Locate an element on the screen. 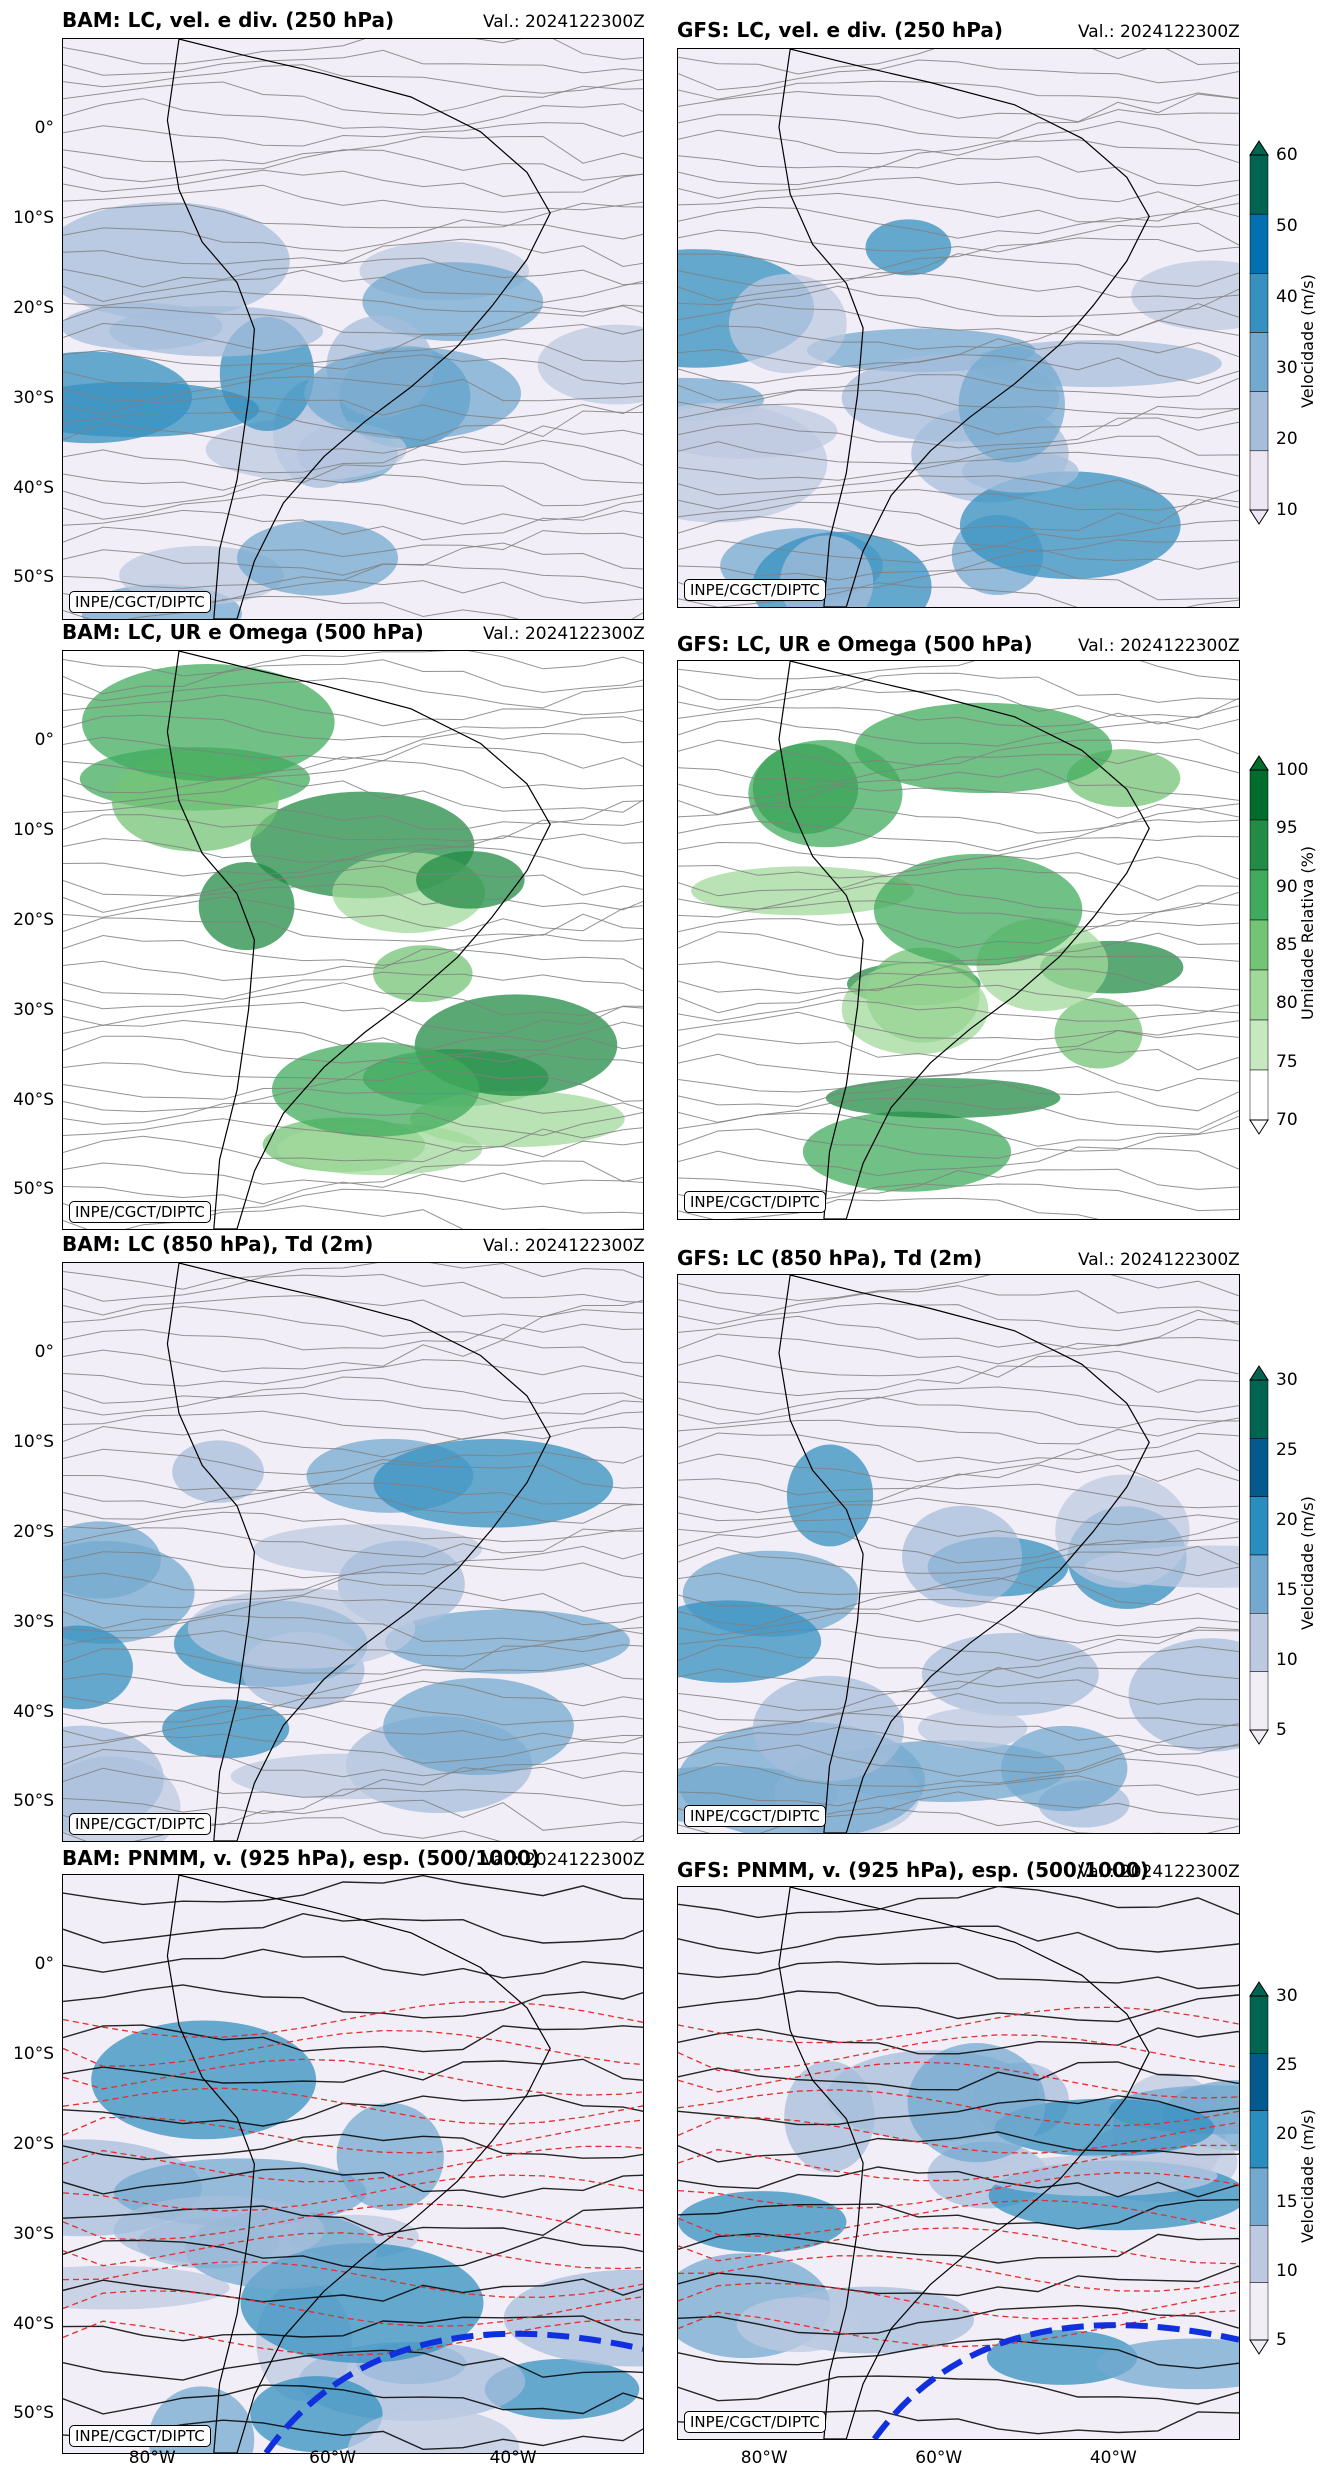 Image resolution: width=1334 pixels, height=2472 pixels. colorbar-tick-label: 80 is located at coordinates (1287, 1003).